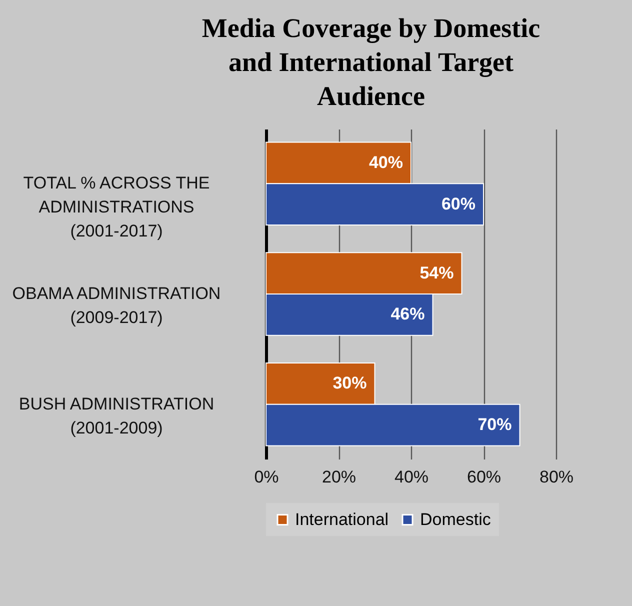 Image resolution: width=632 pixels, height=606 pixels. What do you see at coordinates (556, 477) in the screenshot?
I see `x-tick-label: 80%` at bounding box center [556, 477].